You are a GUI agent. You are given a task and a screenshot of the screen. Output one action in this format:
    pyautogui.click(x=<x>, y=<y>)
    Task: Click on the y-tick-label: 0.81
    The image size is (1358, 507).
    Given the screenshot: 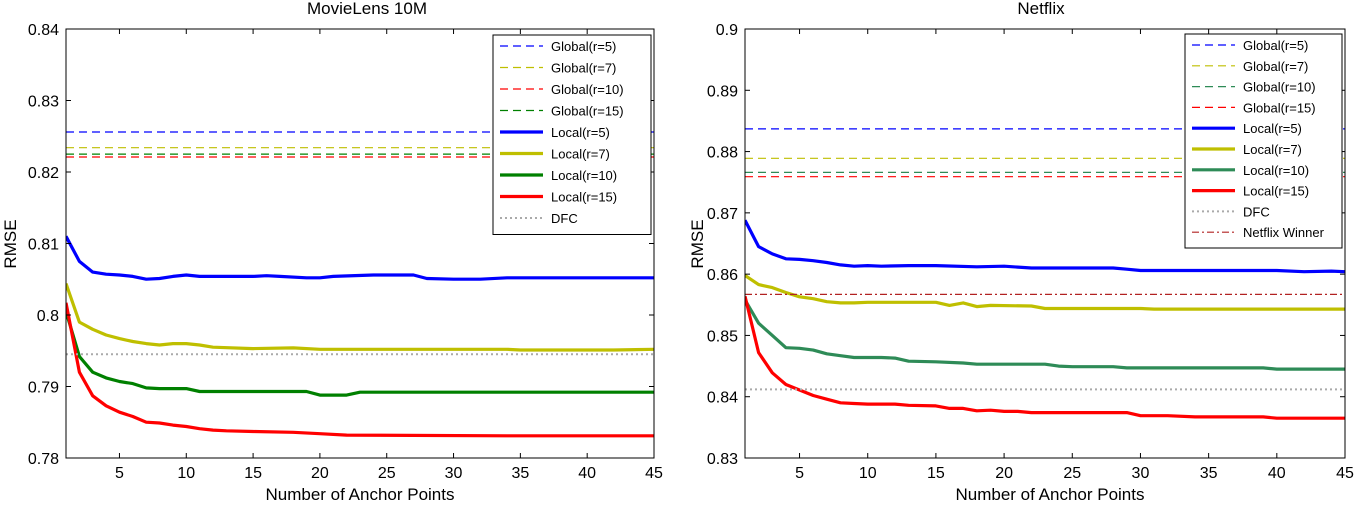 What is the action you would take?
    pyautogui.click(x=43, y=245)
    